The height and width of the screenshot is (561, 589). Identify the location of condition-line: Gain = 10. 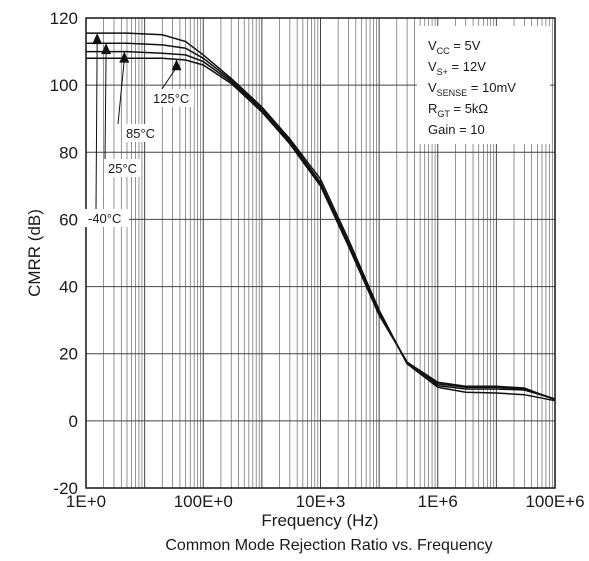
(456, 129).